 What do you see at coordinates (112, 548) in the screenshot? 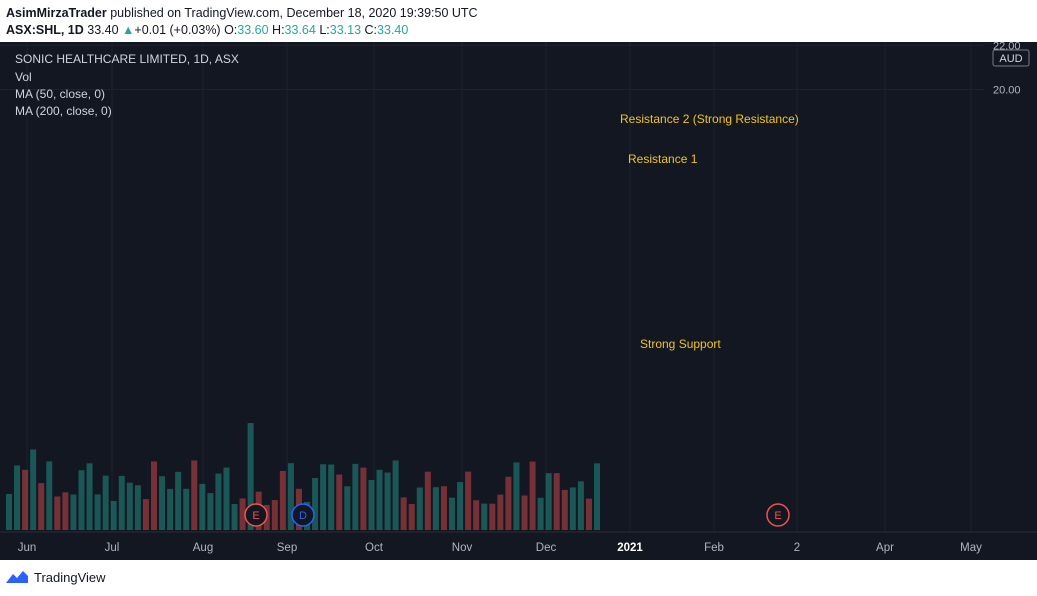
I see `x-tick-label: Jul` at bounding box center [112, 548].